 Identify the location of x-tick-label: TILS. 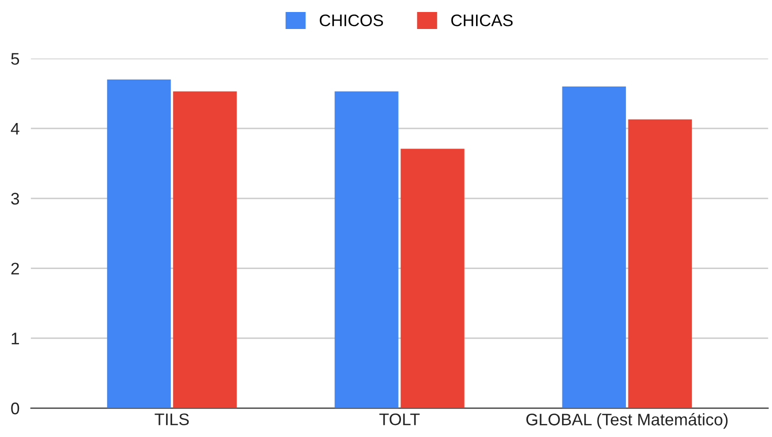
(171, 419).